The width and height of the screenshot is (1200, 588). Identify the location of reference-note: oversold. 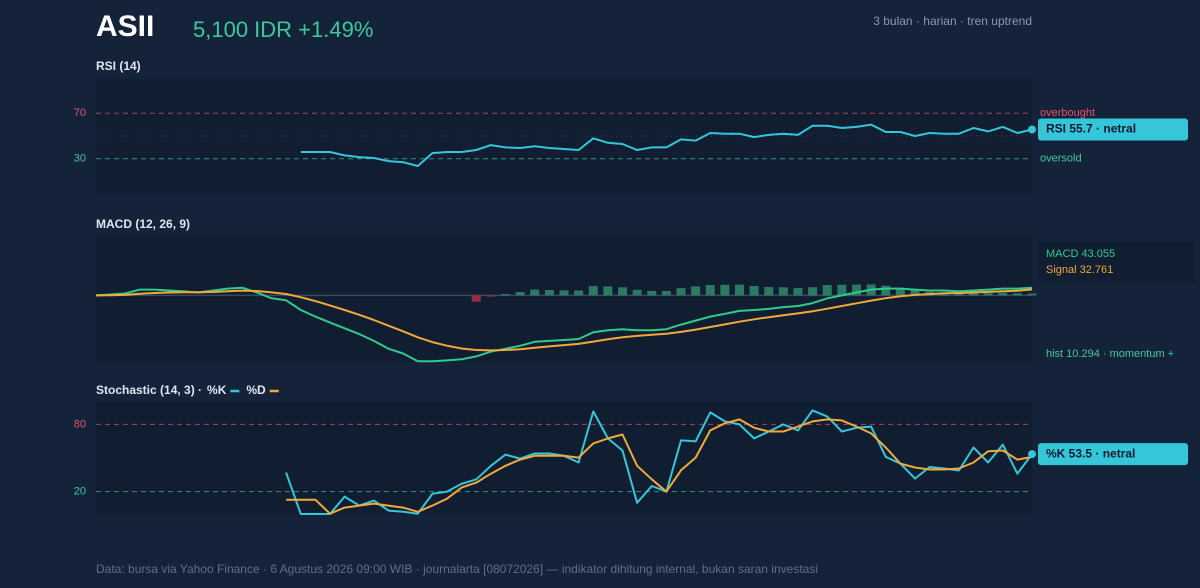
(1061, 159).